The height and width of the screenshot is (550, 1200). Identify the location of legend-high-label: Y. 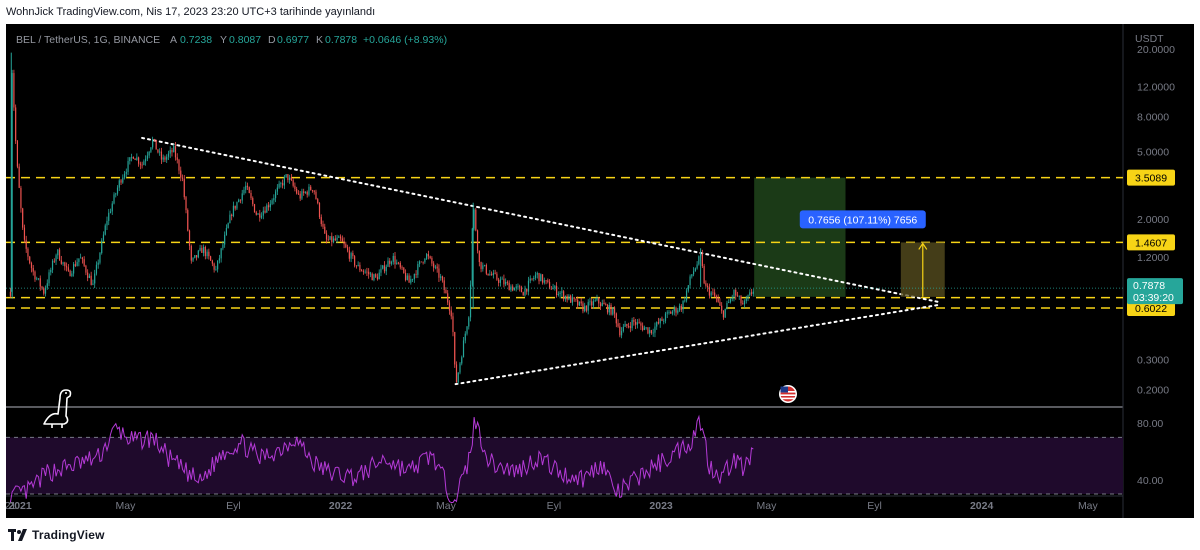
(223, 40).